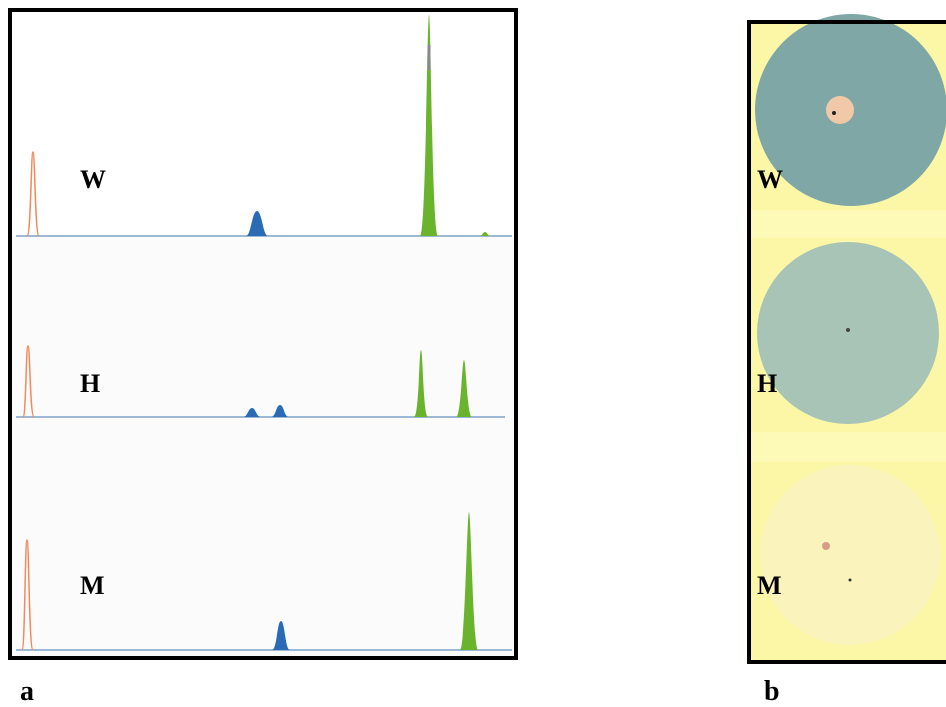 The image size is (946, 707). Describe the element at coordinates (770, 179) in the screenshot. I see `spot-label: W` at that location.